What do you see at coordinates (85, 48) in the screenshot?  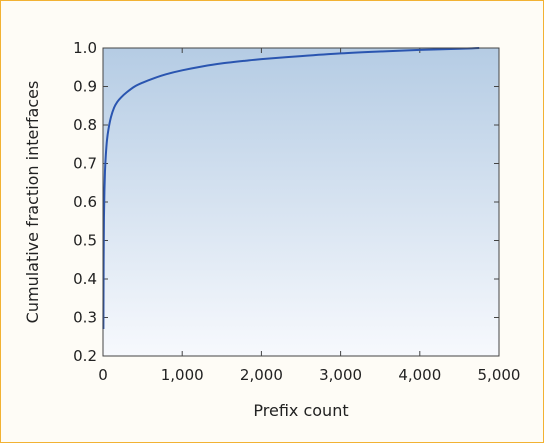 I see `y-tick-label: 1.0` at bounding box center [85, 48].